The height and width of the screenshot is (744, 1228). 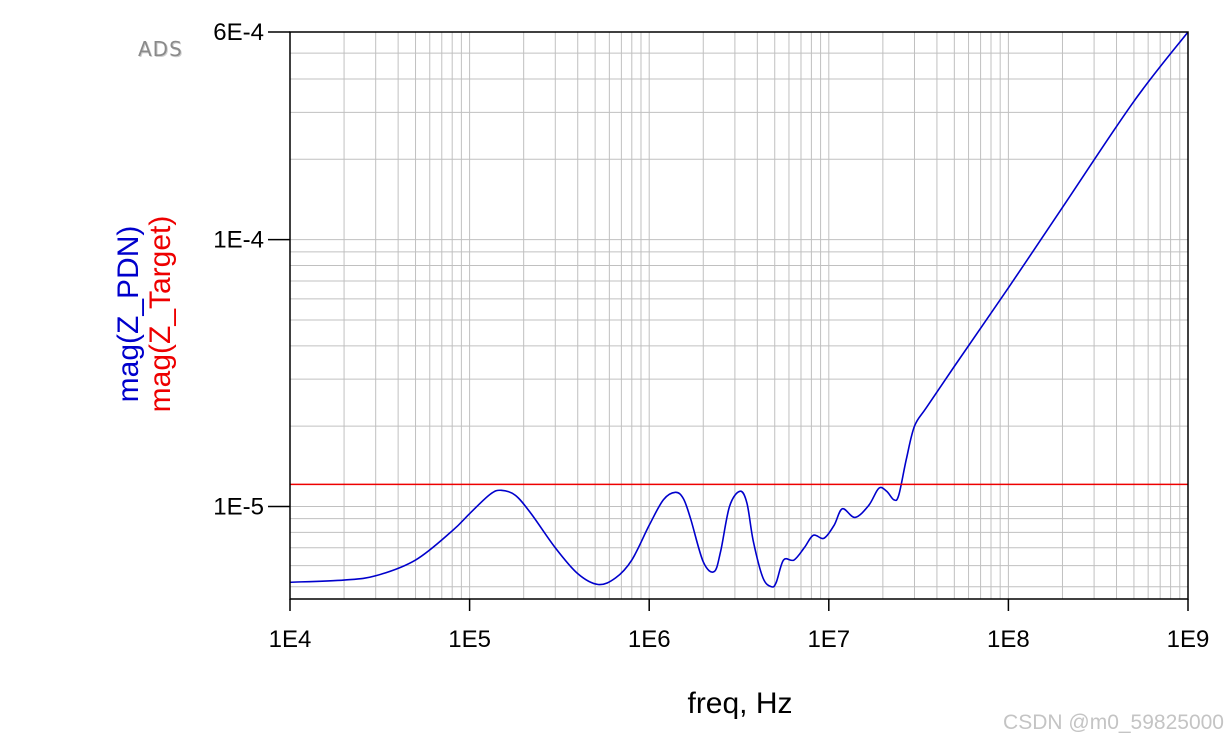 What do you see at coordinates (128, 314) in the screenshot?
I see `y-axis-title-z-pdn: mag(Z_PDN)` at bounding box center [128, 314].